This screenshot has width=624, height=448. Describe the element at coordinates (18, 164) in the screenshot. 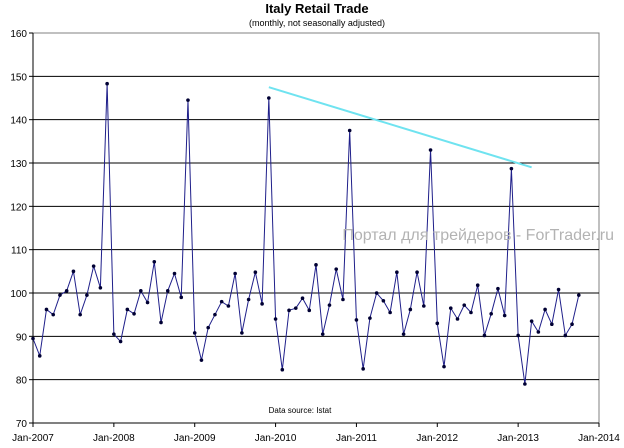

I see `y-tick-label: 130` at that location.